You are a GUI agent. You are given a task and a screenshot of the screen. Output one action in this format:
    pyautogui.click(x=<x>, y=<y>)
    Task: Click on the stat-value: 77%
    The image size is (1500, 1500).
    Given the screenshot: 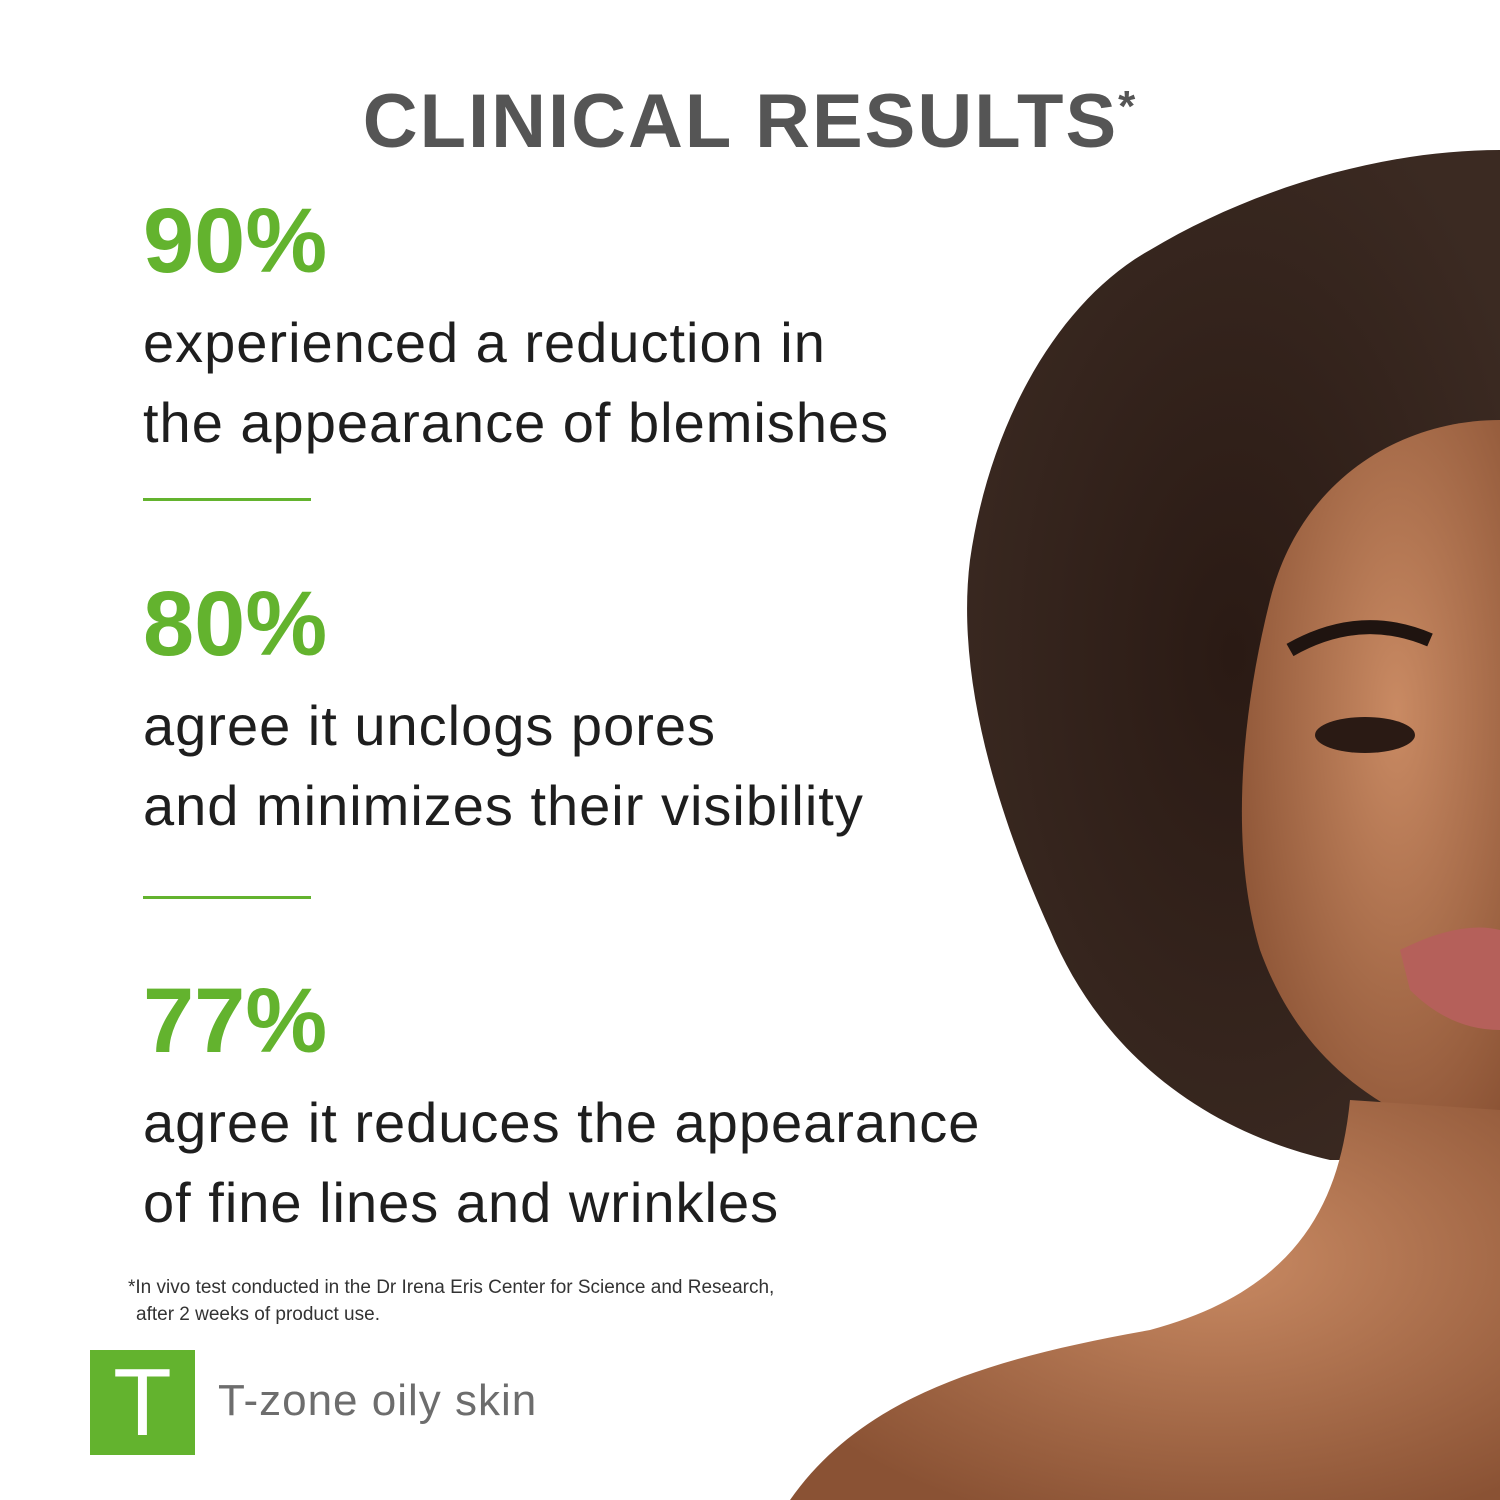 What is the action you would take?
    pyautogui.click(x=235, y=1021)
    